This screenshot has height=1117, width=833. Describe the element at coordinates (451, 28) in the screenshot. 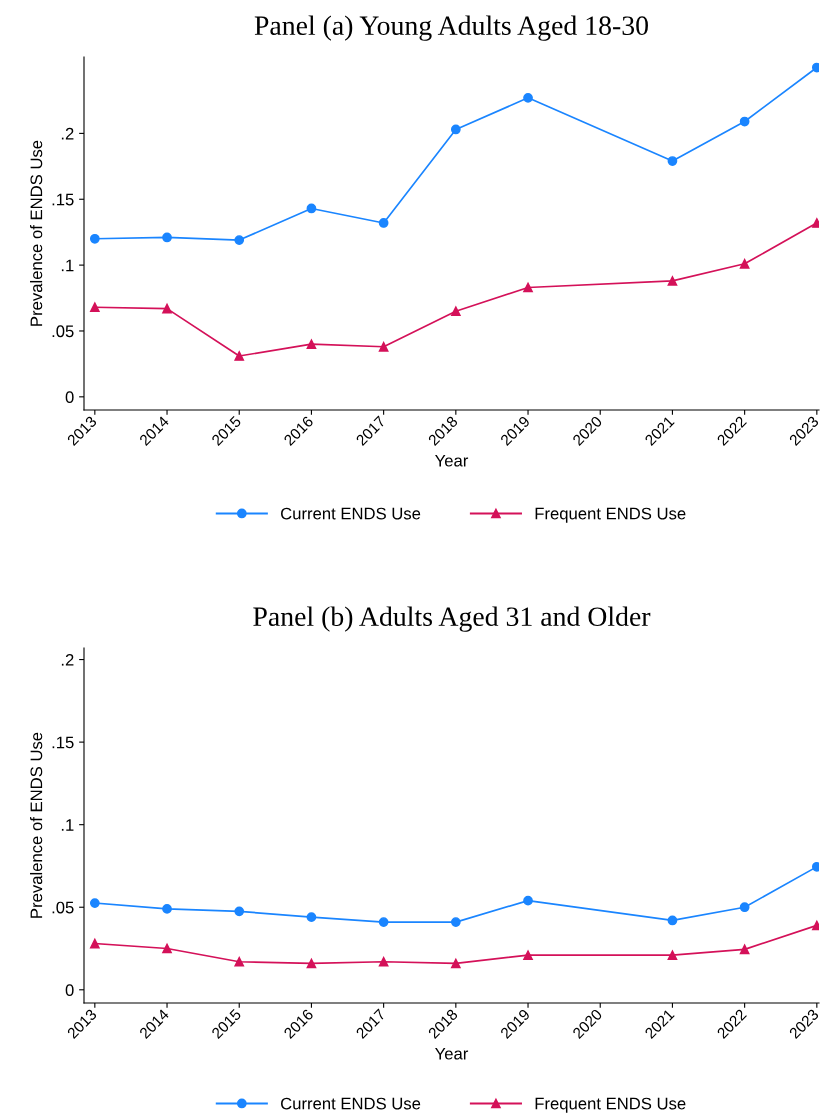

I see `chart-title: Panel (a) Young Adults Aged 18-30` at that location.